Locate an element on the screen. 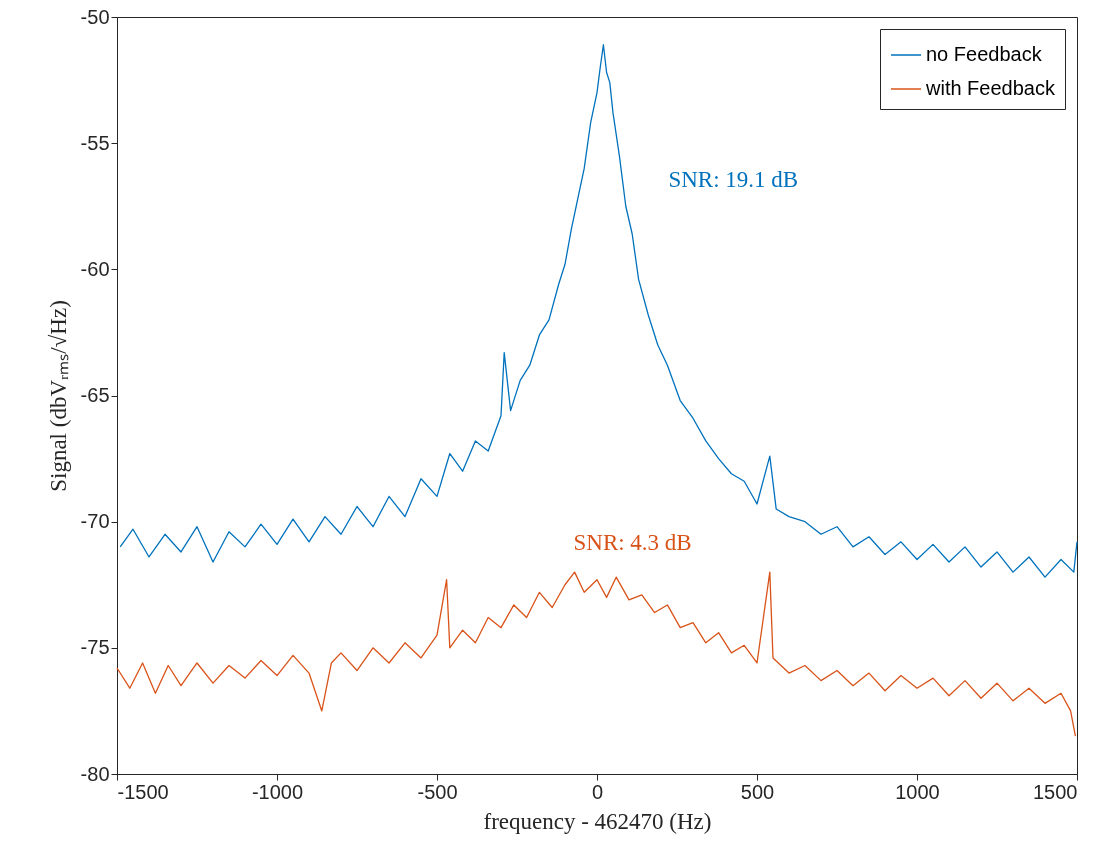 Image resolution: width=1110 pixels, height=866 pixels. y-tick-label: -75 is located at coordinates (95, 647).